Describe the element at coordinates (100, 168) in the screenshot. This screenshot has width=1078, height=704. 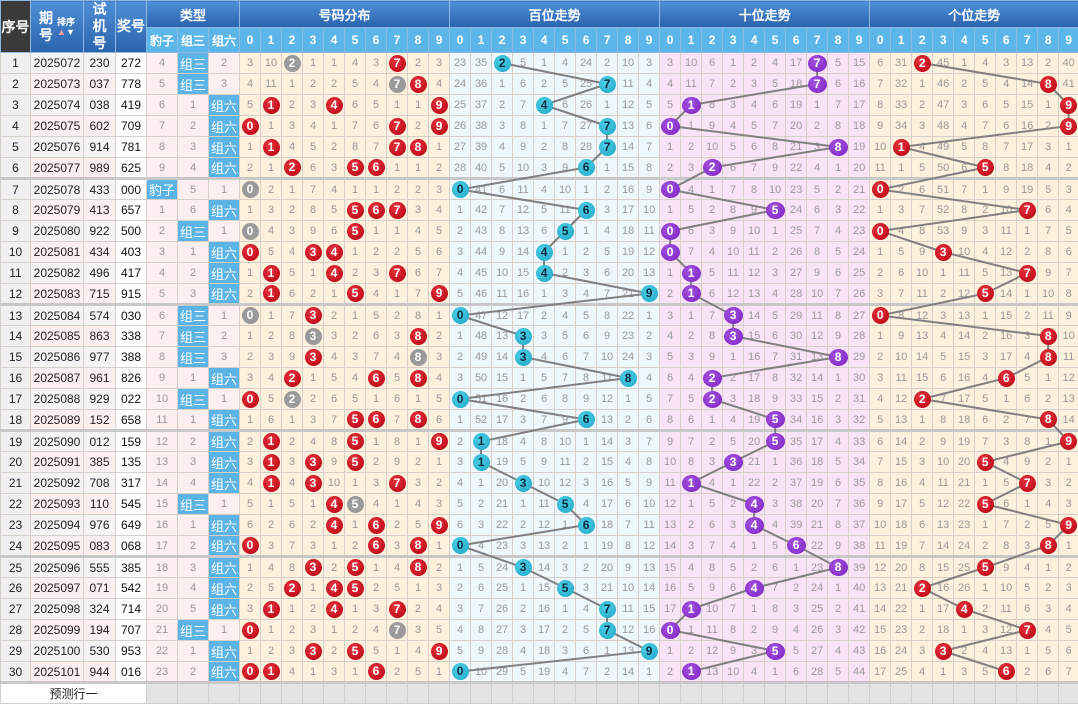
I see `row-trial: 989` at that location.